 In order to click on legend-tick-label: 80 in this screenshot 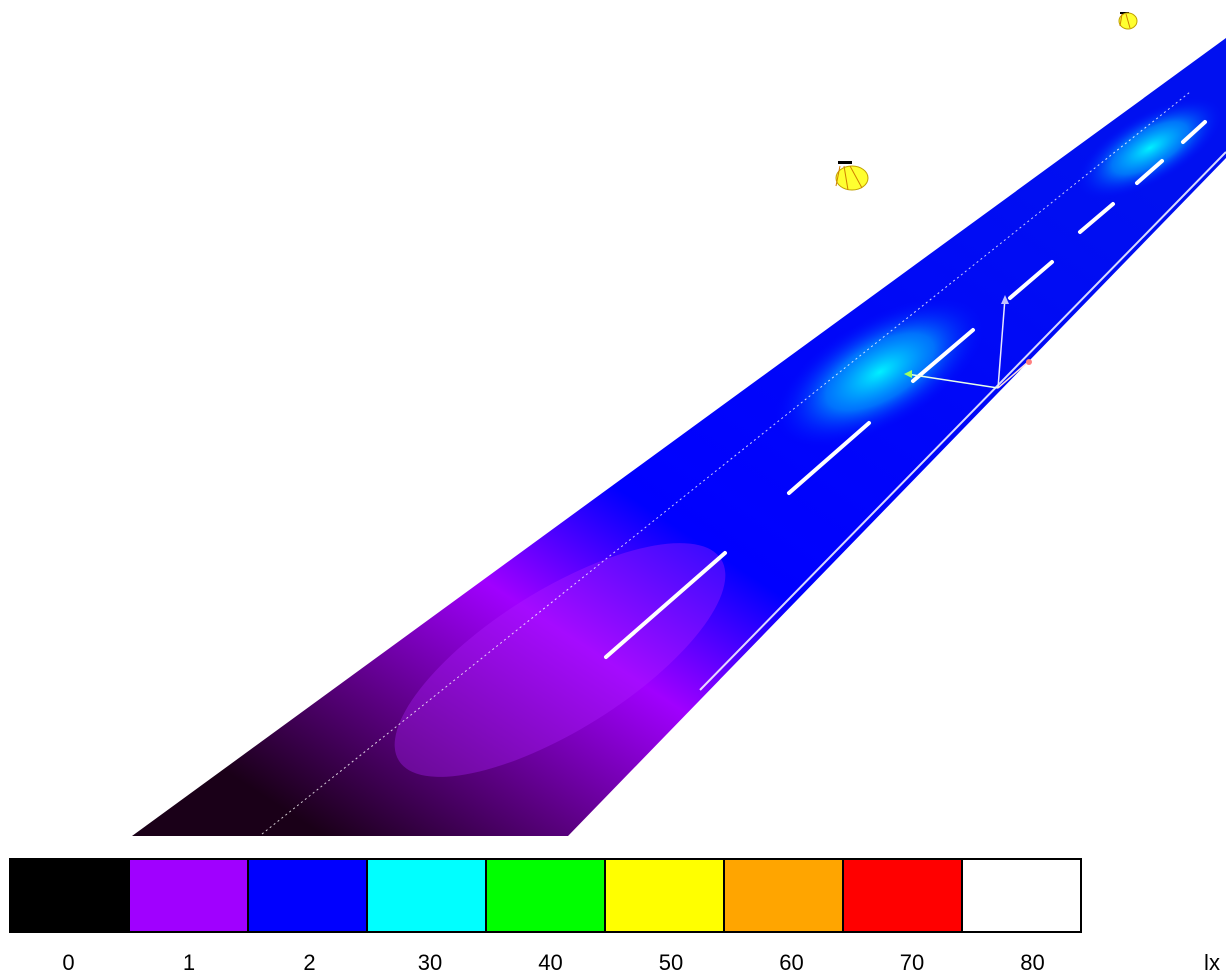, I will do `click(1032, 962)`.